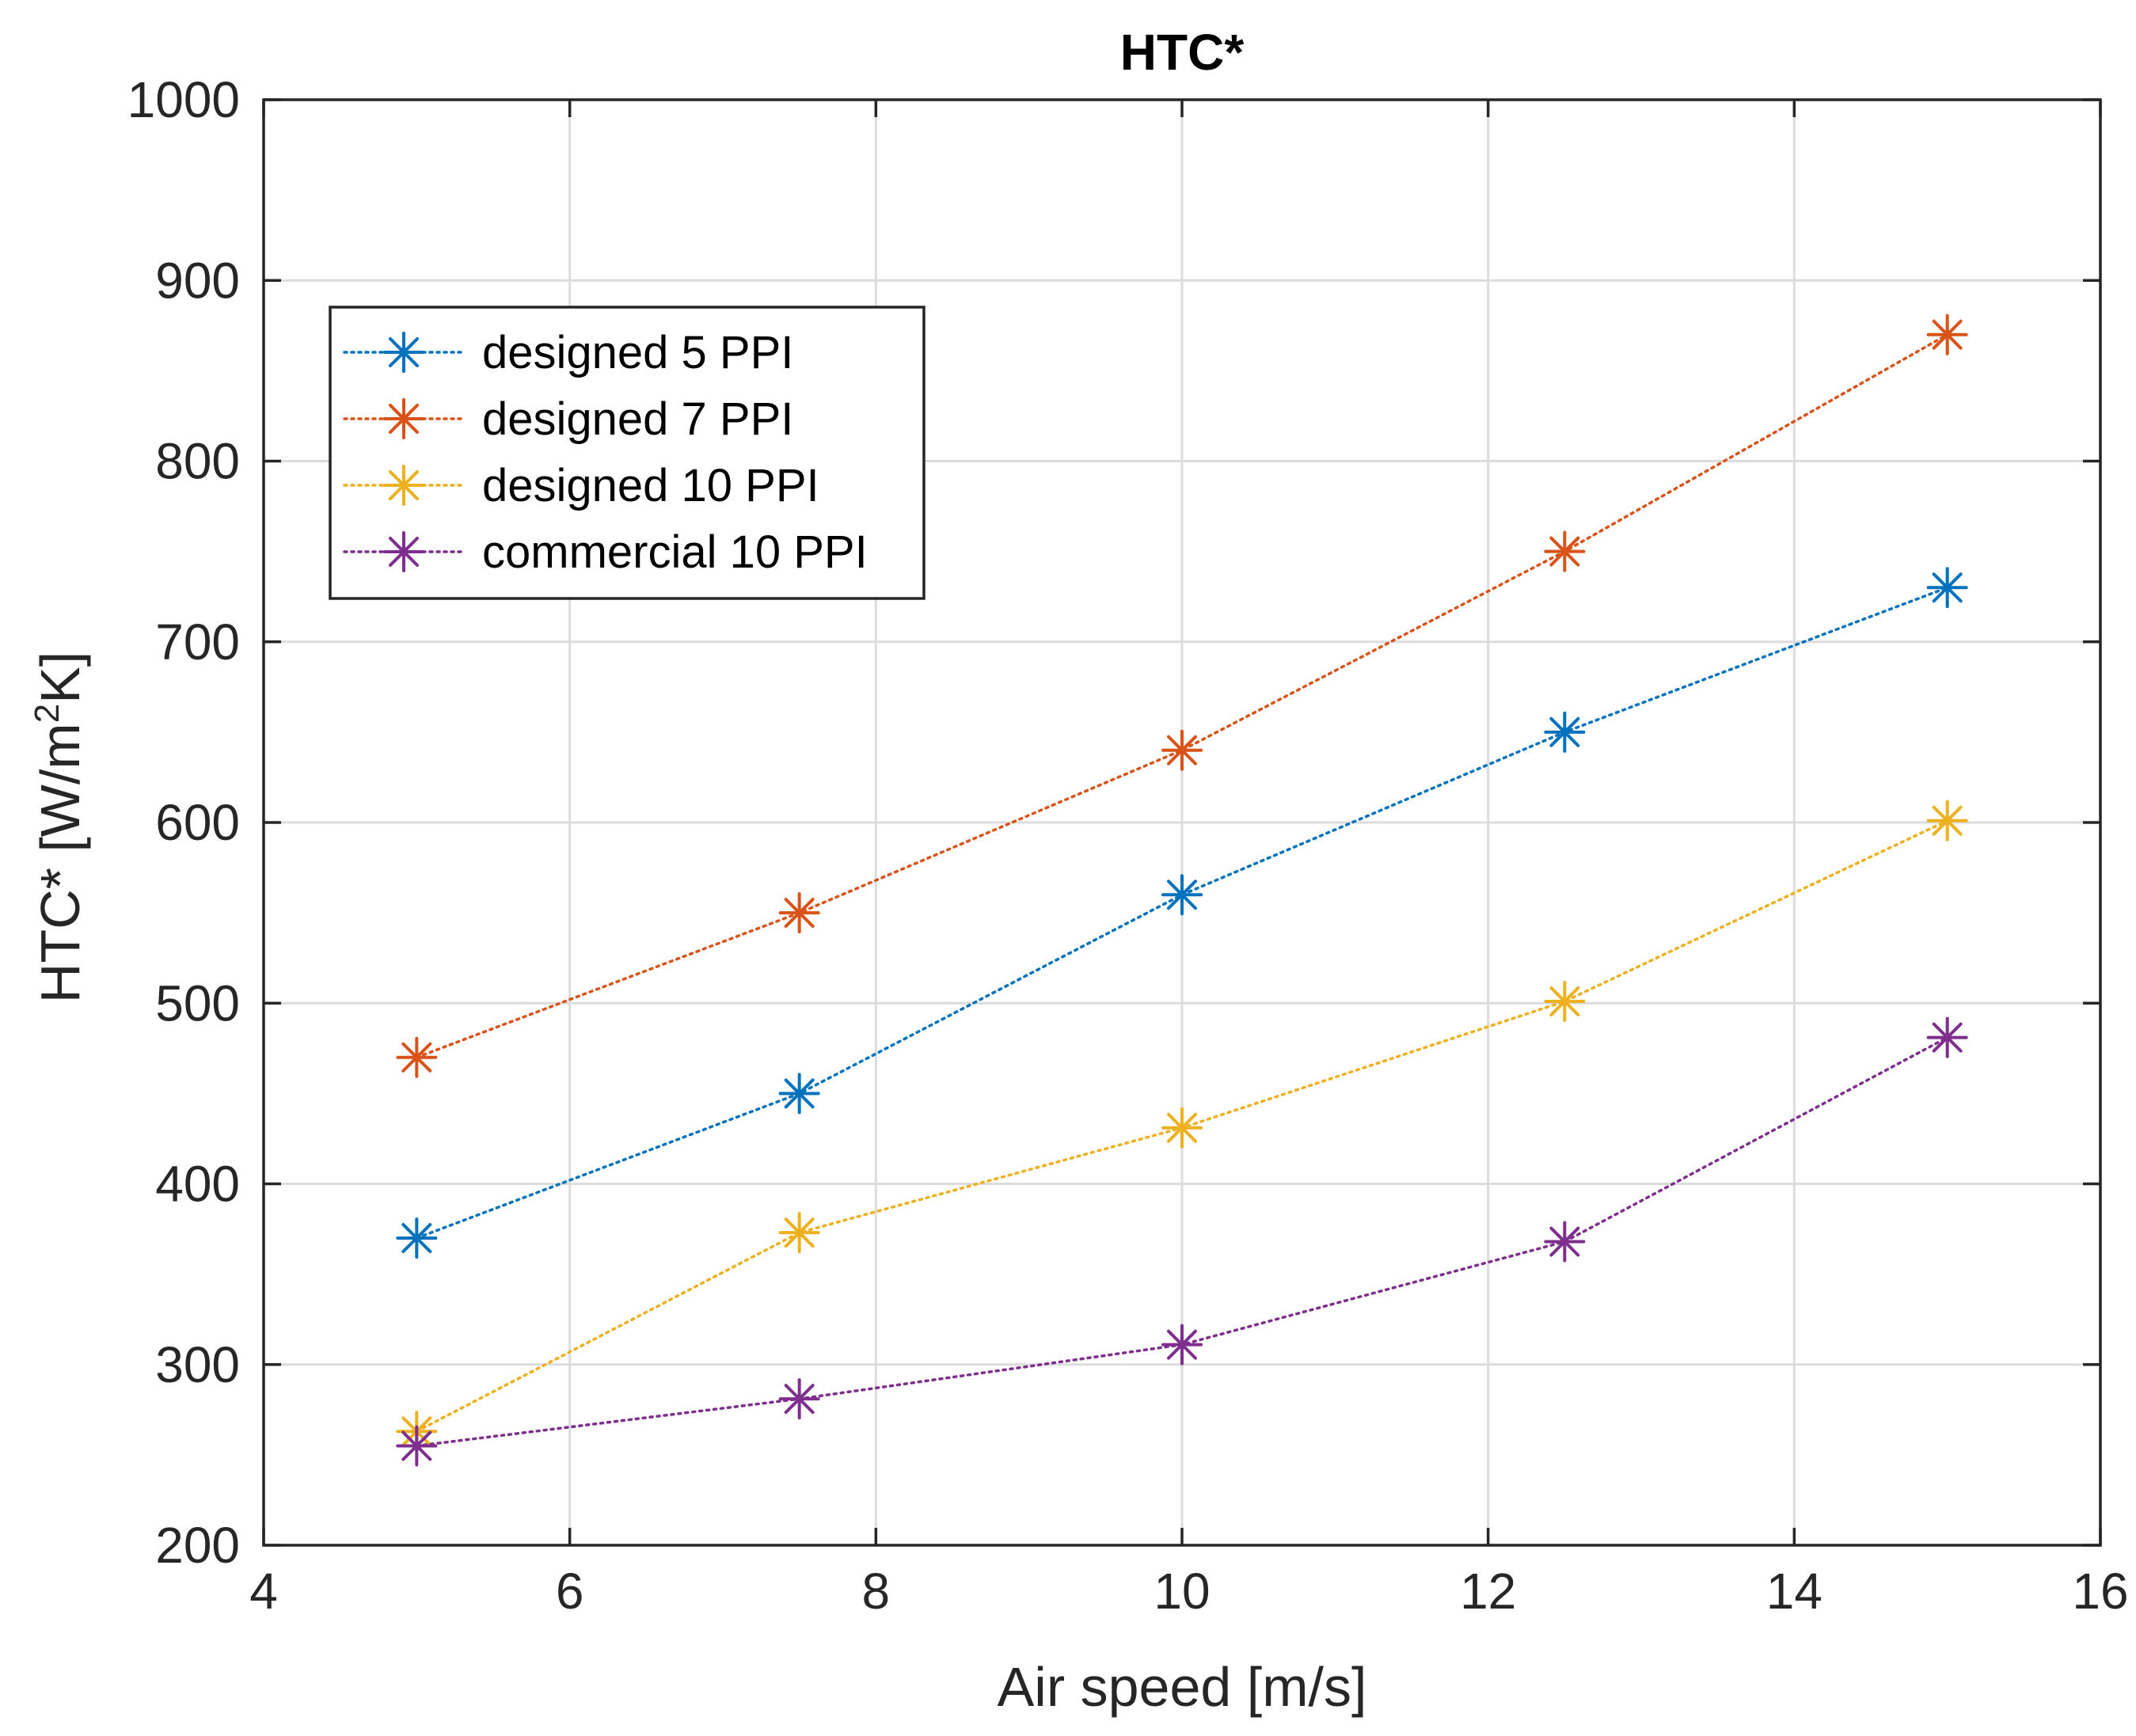  What do you see at coordinates (1488, 1591) in the screenshot?
I see `x-tick-label: 12` at bounding box center [1488, 1591].